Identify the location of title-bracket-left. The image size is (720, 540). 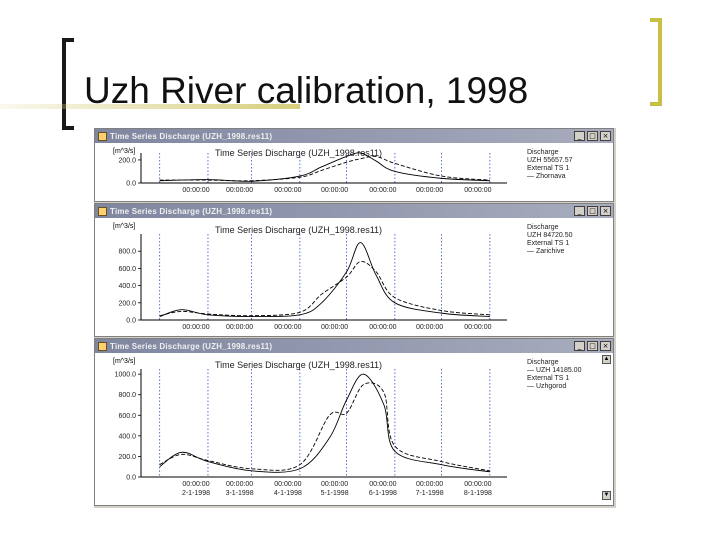
(68, 84).